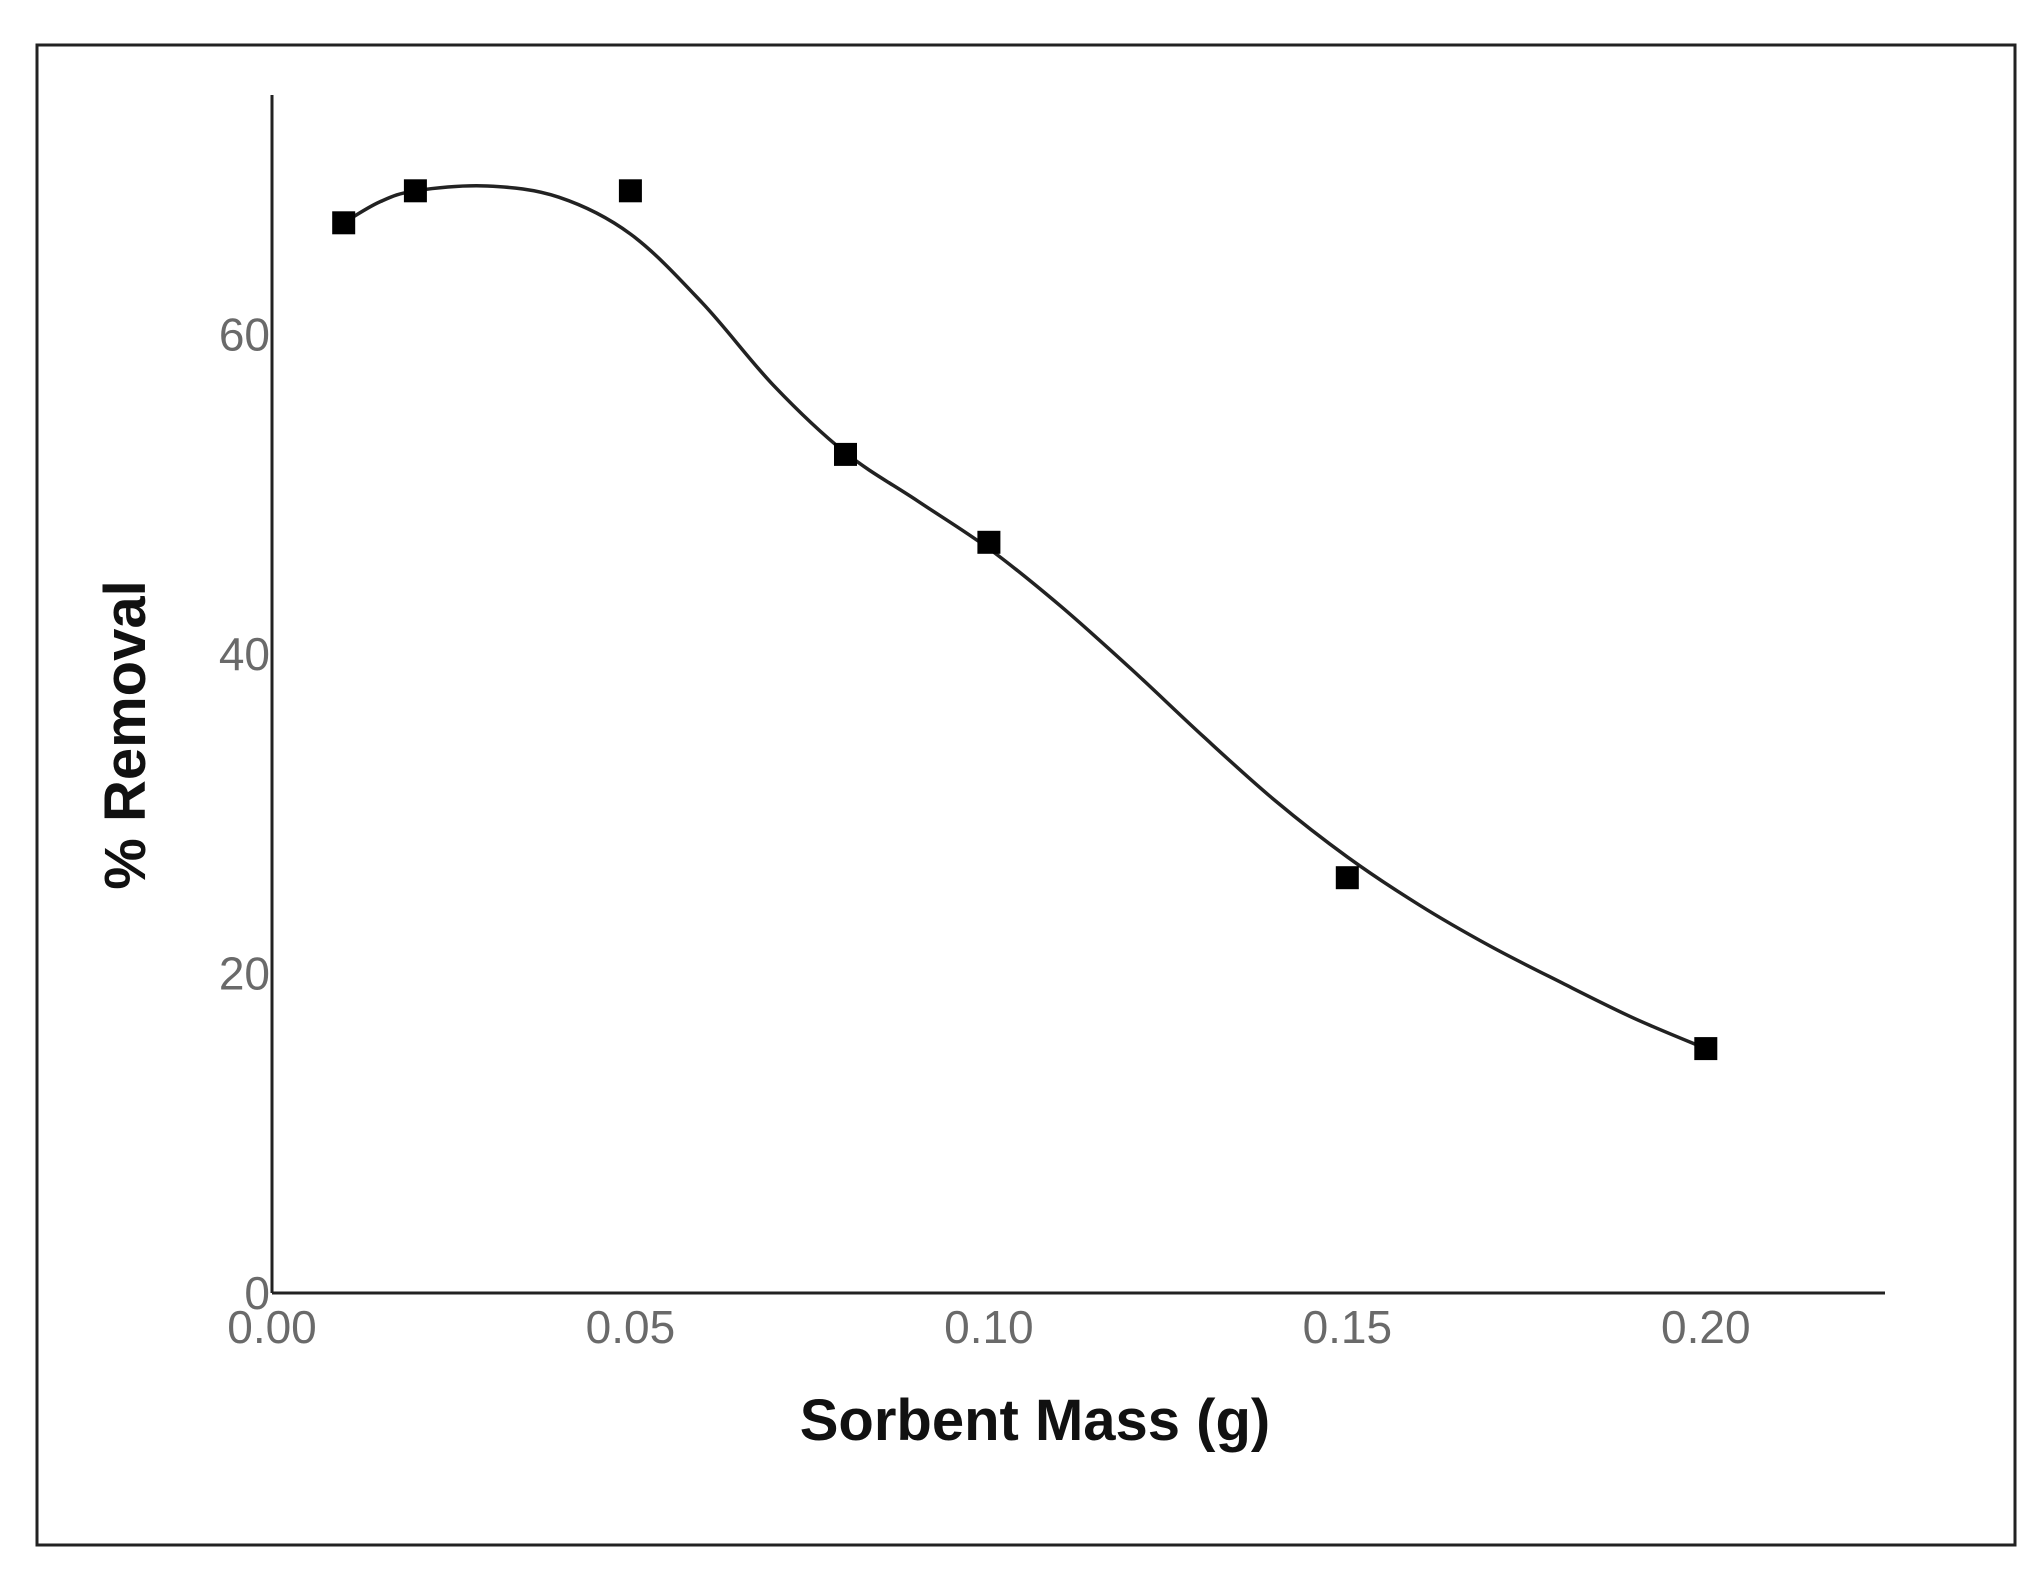  I want to click on x-tick-label: 0.15, so click(1348, 1327).